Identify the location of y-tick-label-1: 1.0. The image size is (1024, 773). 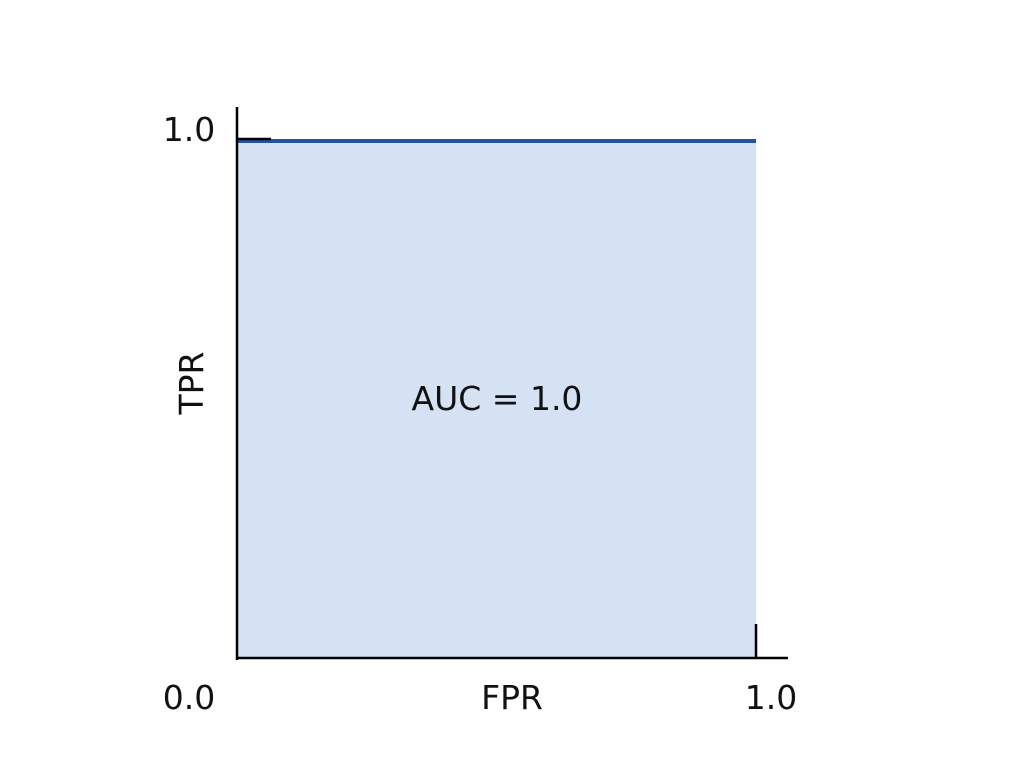
(189, 129).